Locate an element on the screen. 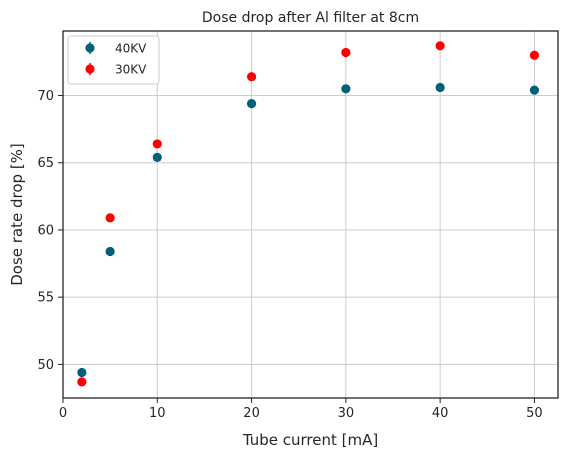 The image size is (575, 458). legend-item: 30KV is located at coordinates (116, 70).